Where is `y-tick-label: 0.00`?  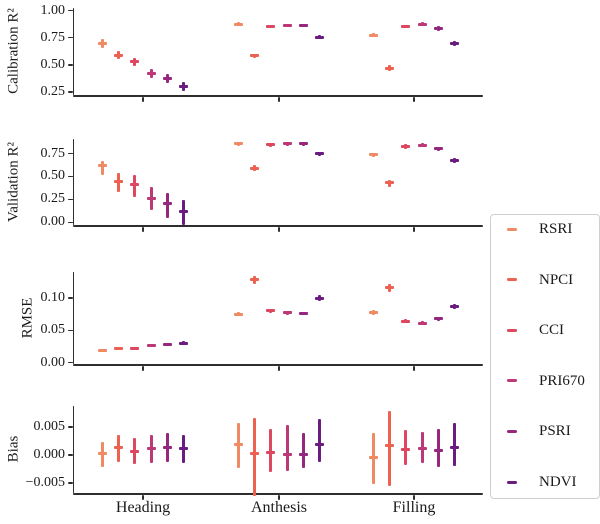 y-tick-label: 0.00 is located at coordinates (53, 222).